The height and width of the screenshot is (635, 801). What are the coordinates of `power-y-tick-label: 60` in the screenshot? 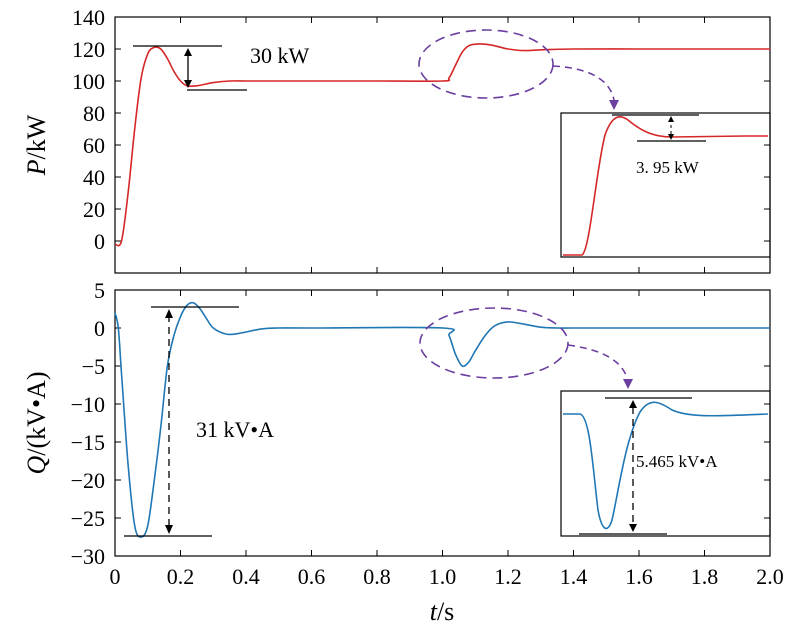 It's located at (94, 145).